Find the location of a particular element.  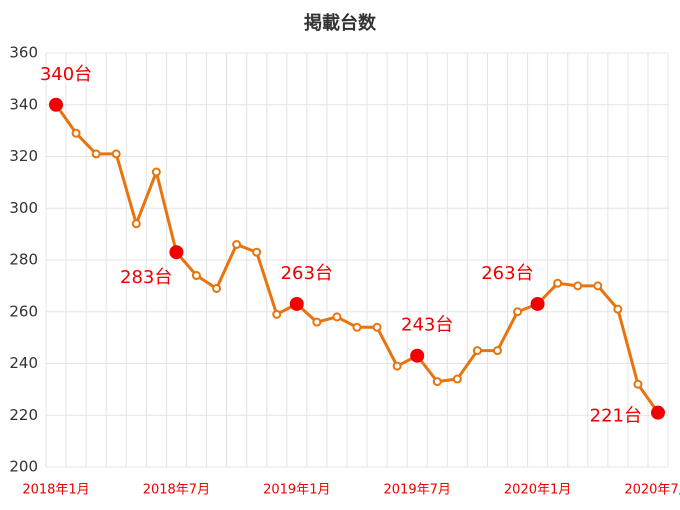

y-tick-label: 340 is located at coordinates (23, 104).